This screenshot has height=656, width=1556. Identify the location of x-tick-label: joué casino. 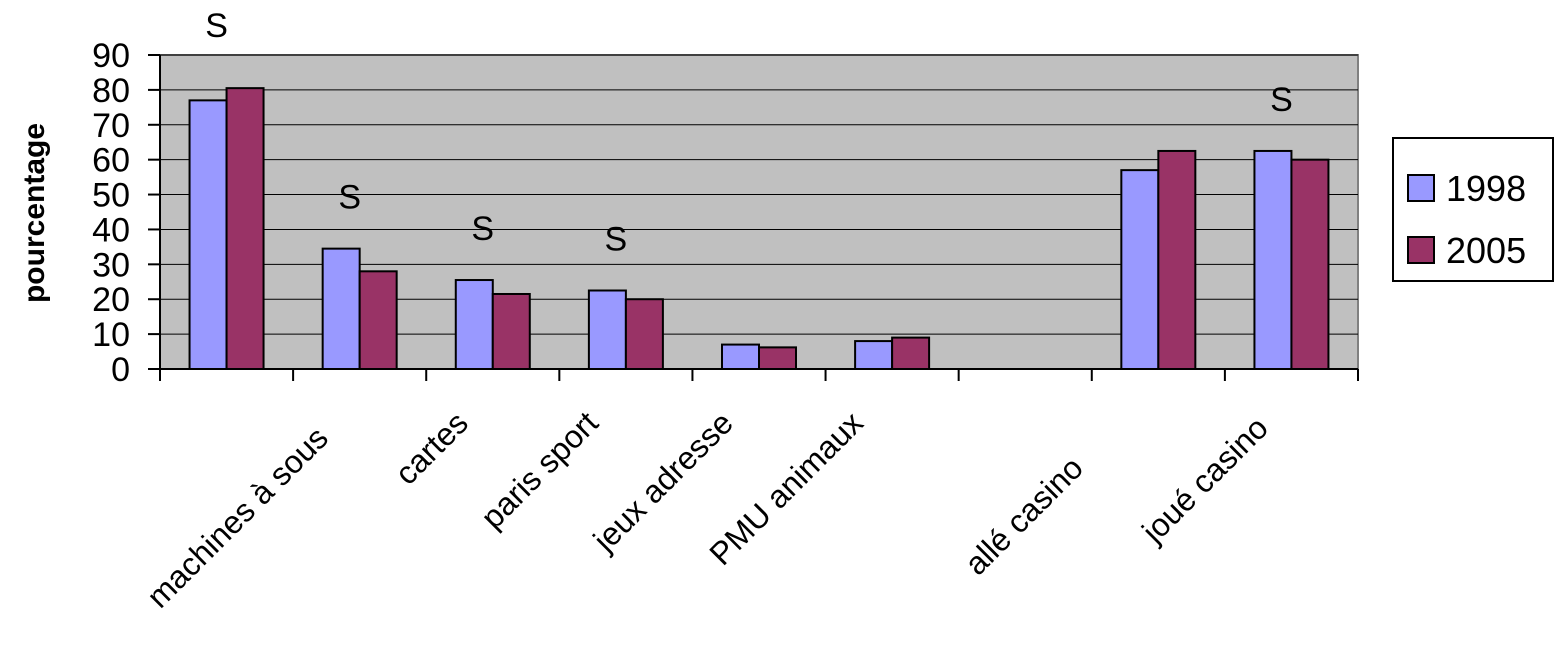
(1204, 479).